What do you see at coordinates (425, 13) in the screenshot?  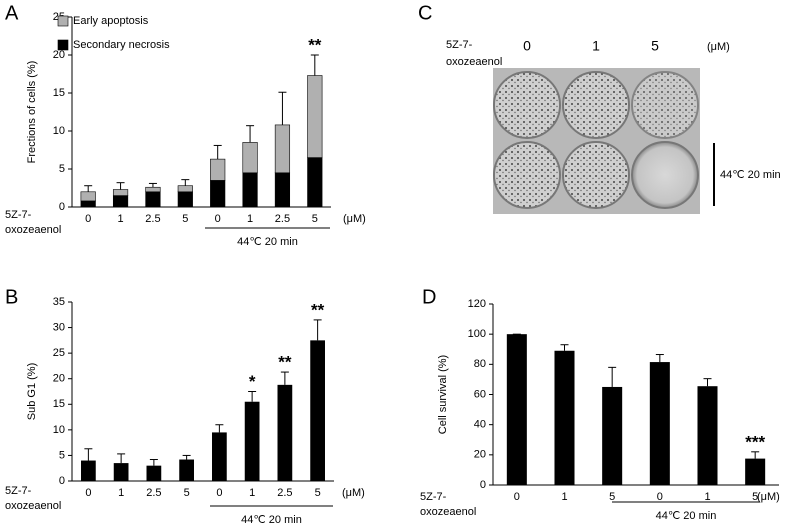 I see `panel-letter: C` at bounding box center [425, 13].